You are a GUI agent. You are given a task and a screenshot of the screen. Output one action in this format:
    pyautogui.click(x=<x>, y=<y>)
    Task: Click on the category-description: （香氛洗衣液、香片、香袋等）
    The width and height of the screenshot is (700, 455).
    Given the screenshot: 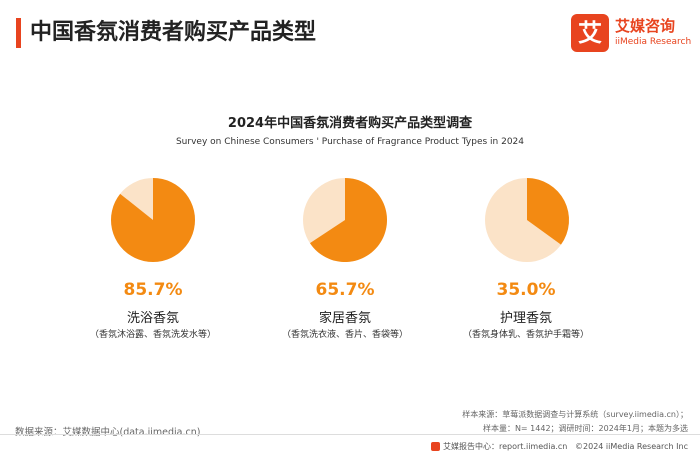 What is the action you would take?
    pyautogui.click(x=344, y=335)
    